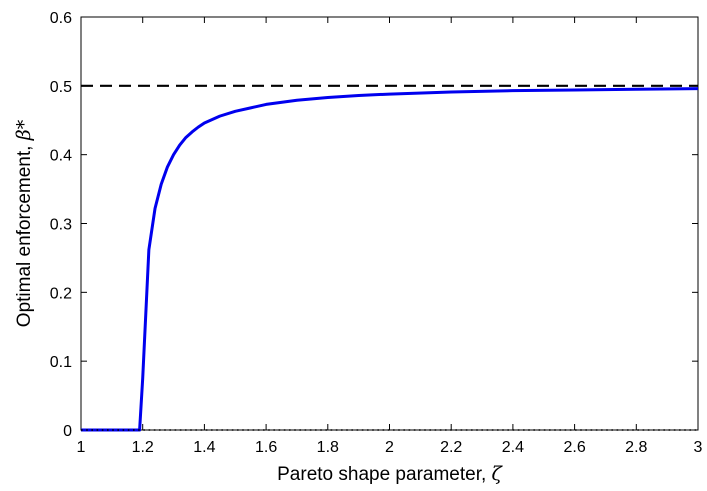  I want to click on x-tick-label: 1.8, so click(328, 447).